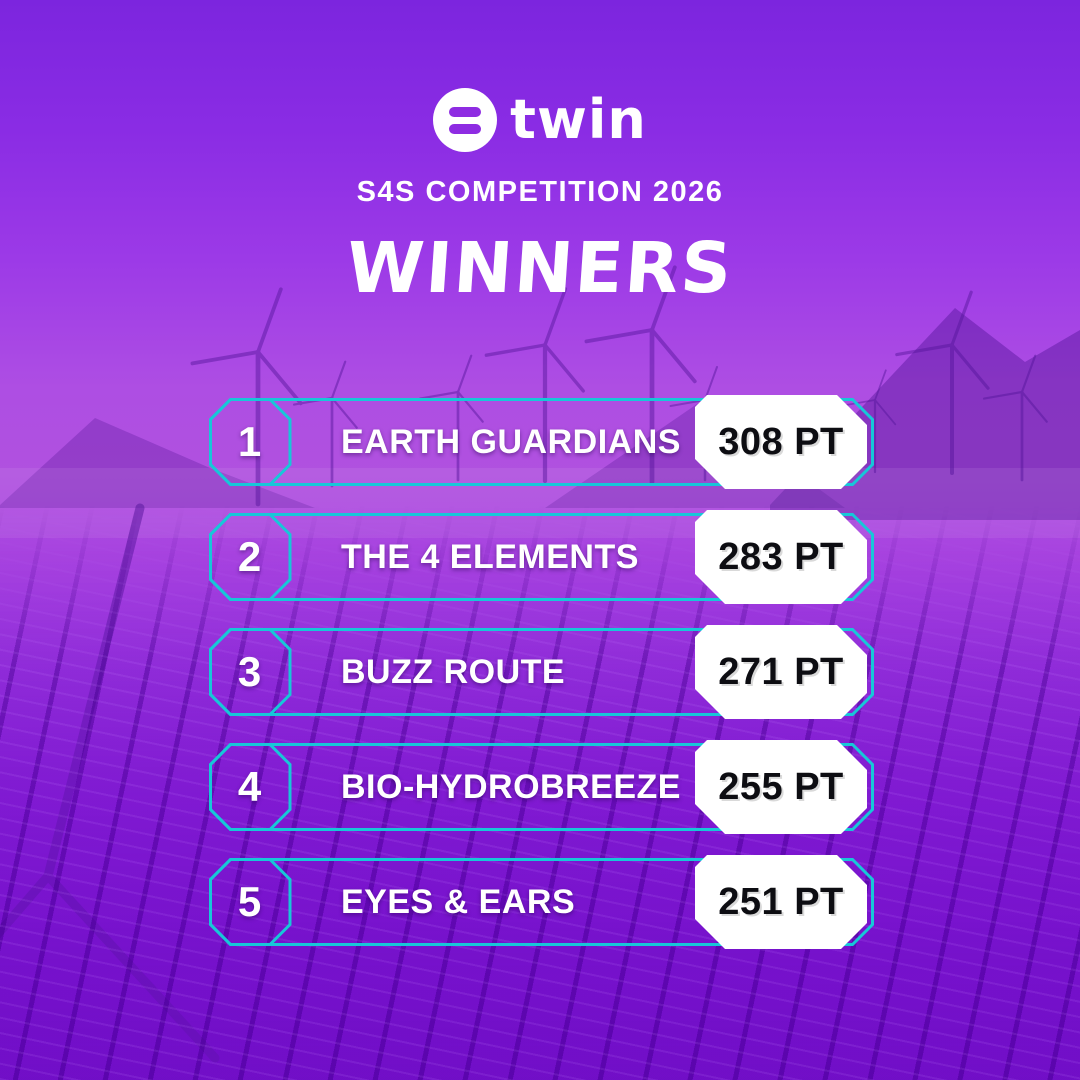 The image size is (1080, 1080). What do you see at coordinates (453, 671) in the screenshot?
I see `team-name: BUZZ ROUTE` at bounding box center [453, 671].